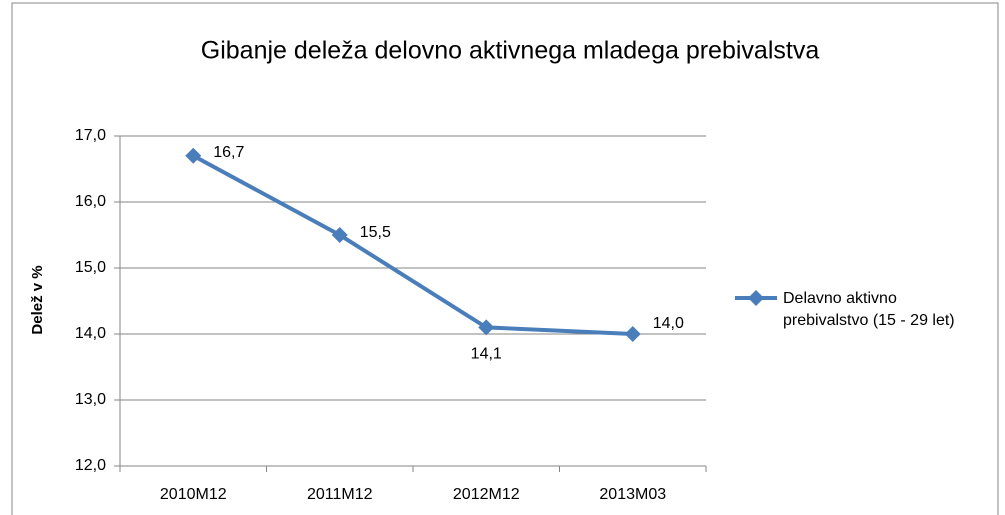 The width and height of the screenshot is (1005, 515). Describe the element at coordinates (375, 232) in the screenshot. I see `data-label: 15,5` at that location.